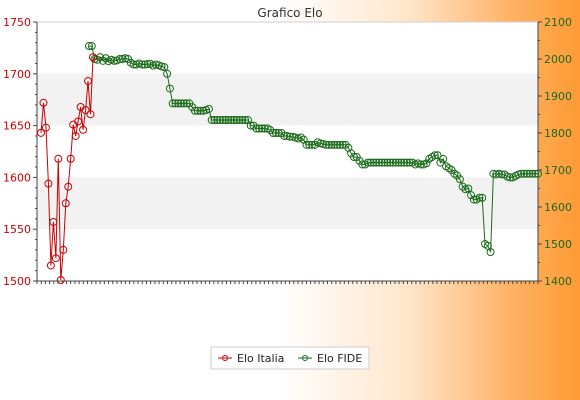  What do you see at coordinates (558, 133) in the screenshot?
I see `right-axis-tick-label: 1800` at bounding box center [558, 133].